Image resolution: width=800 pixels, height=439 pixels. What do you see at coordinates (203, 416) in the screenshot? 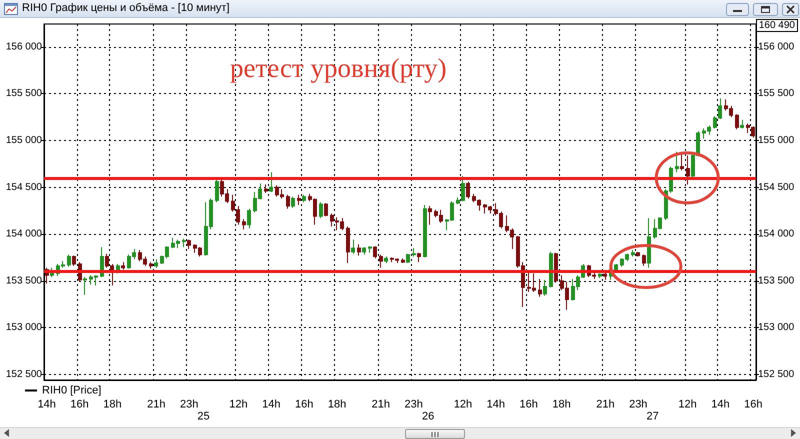
I see `x2-tick-label: 25` at bounding box center [203, 416].